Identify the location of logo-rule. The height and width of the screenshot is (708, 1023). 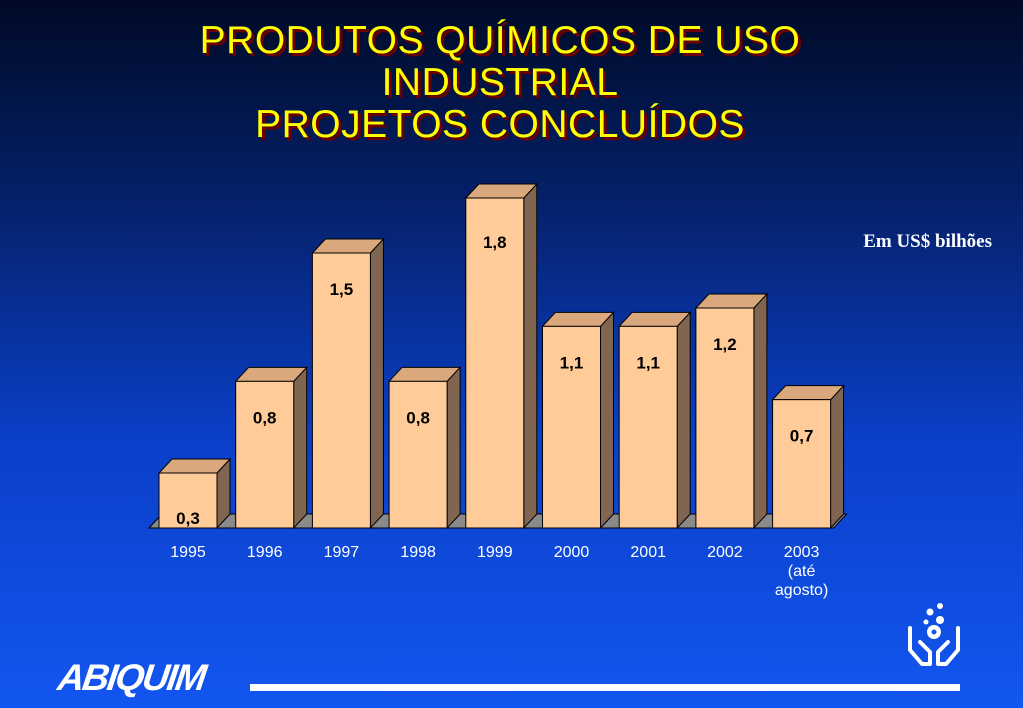
(605, 687).